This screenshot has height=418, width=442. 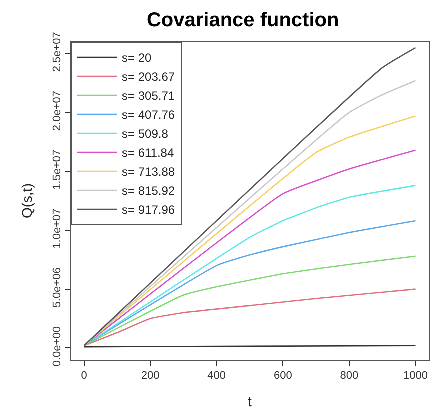 I want to click on line-series, so click(x=250, y=317).